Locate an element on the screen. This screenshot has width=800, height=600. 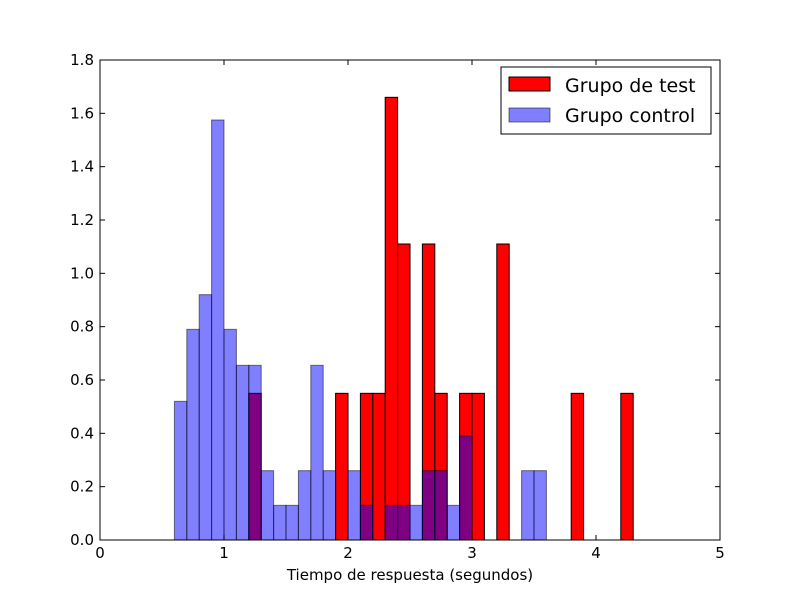
y-tick-label-5: 1.0 is located at coordinates (82, 273).